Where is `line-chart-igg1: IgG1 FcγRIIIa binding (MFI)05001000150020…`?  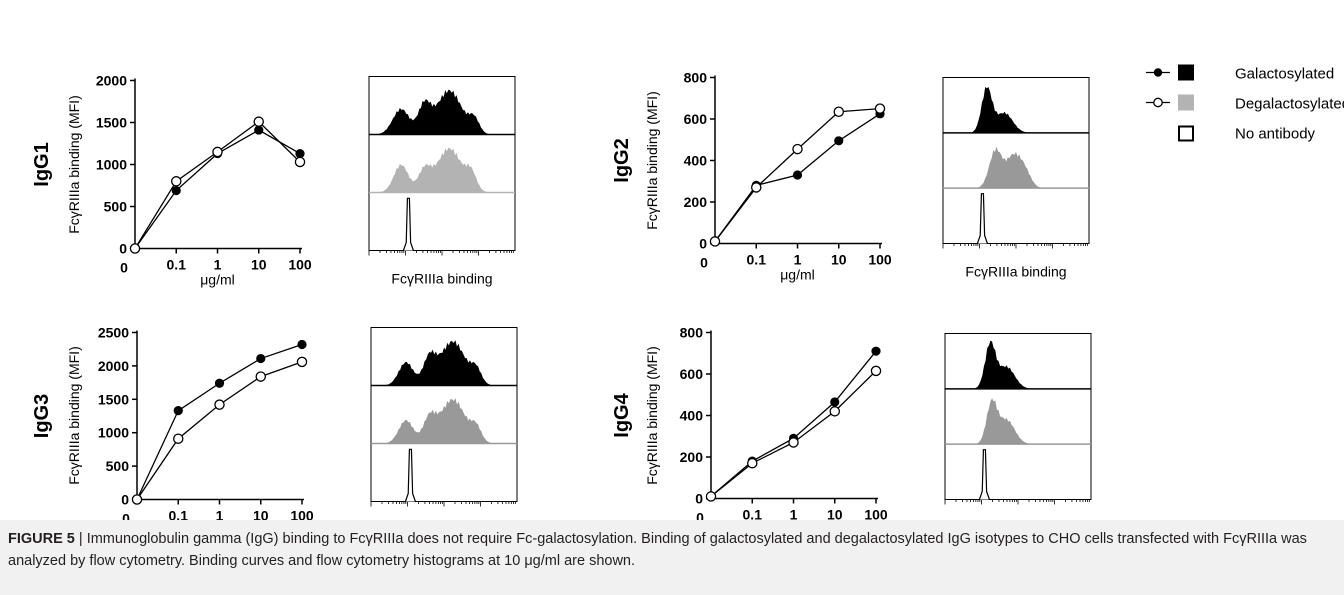 line-chart-igg1: IgG1 FcγRIIIa binding (MFI)05001000150020… is located at coordinates (171, 180).